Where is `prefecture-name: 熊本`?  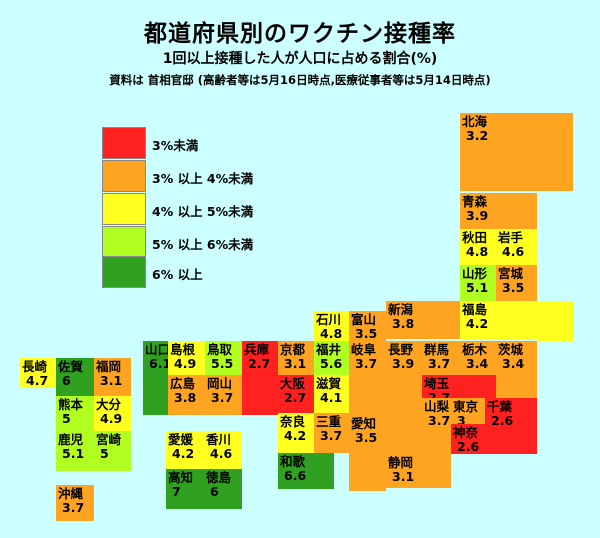
prefecture-name: 熊本 is located at coordinates (71, 404).